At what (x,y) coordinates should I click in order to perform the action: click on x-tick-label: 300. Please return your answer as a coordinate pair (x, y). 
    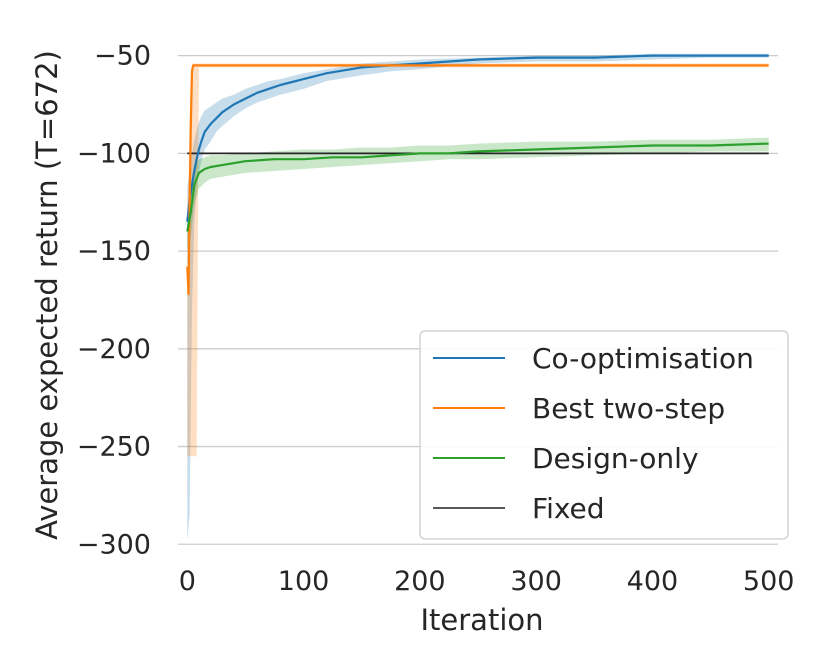
    Looking at the image, I should click on (536, 581).